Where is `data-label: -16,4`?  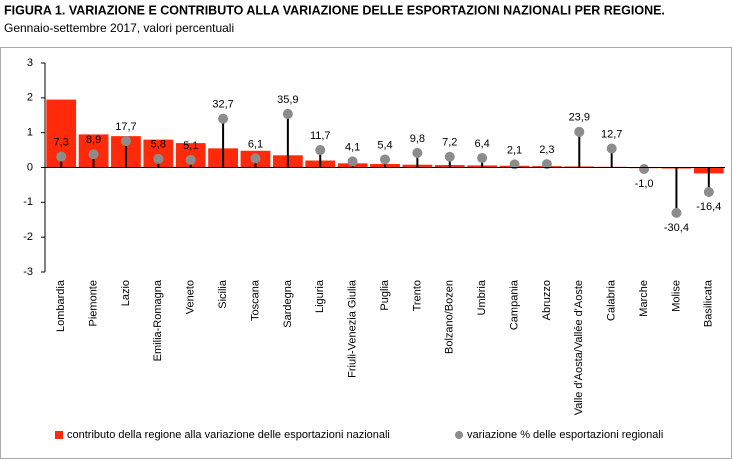
data-label: -16,4 is located at coordinates (708, 207).